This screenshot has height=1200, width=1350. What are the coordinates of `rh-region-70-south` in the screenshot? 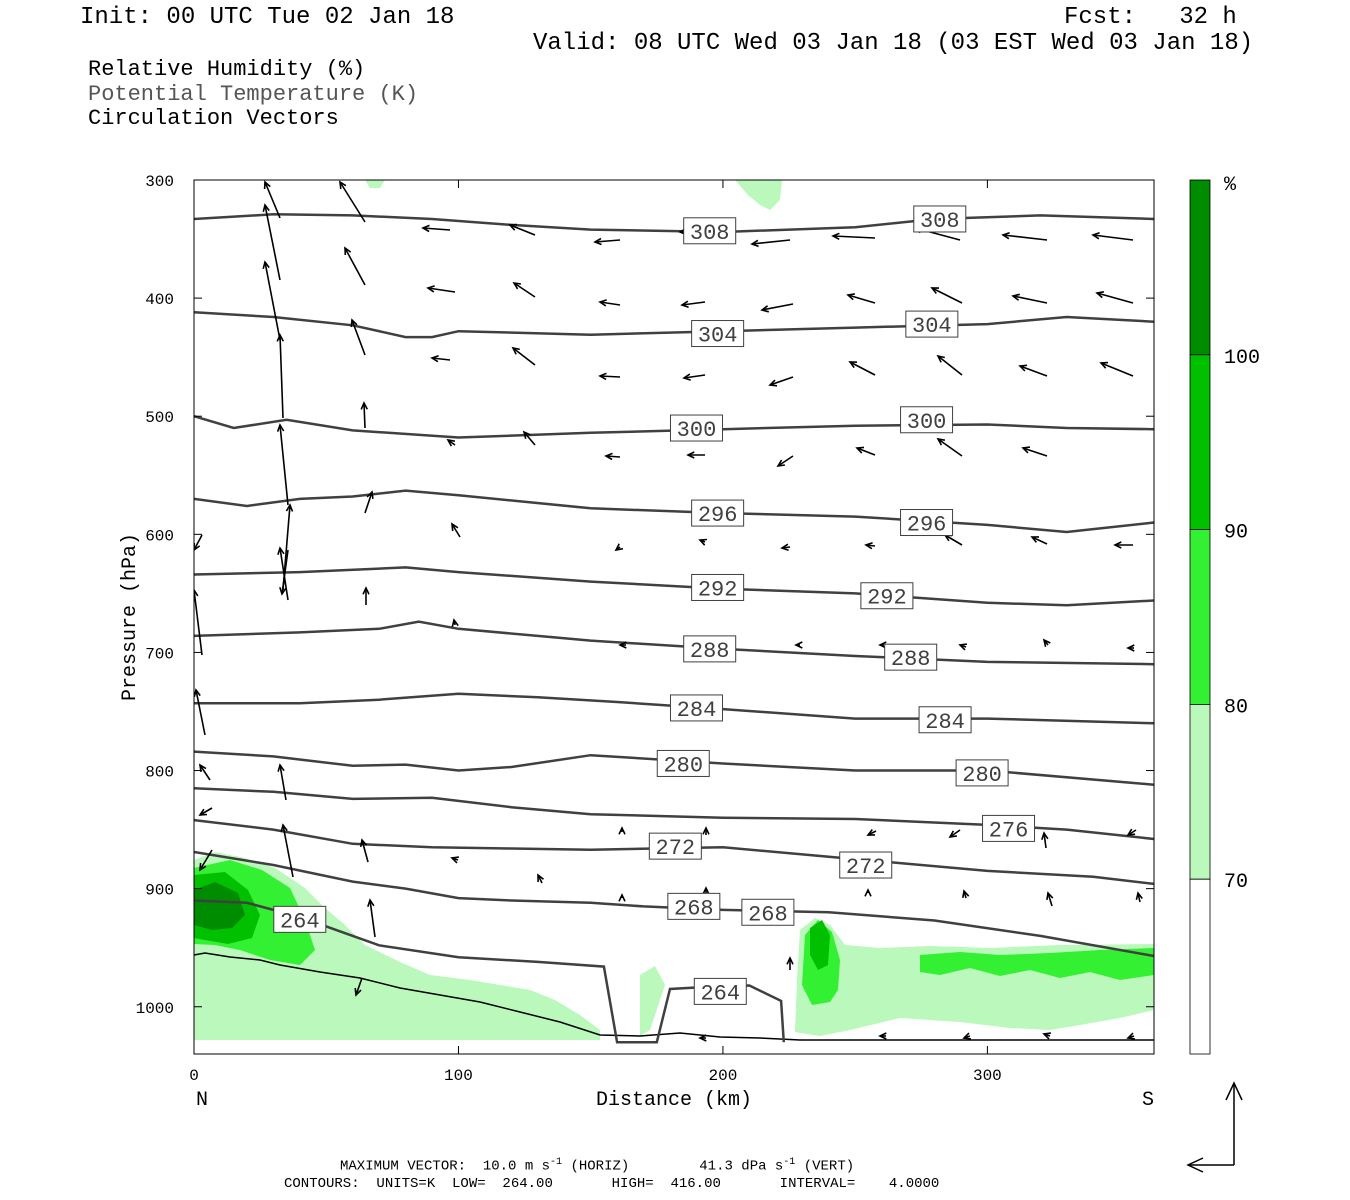 It's located at (974, 977).